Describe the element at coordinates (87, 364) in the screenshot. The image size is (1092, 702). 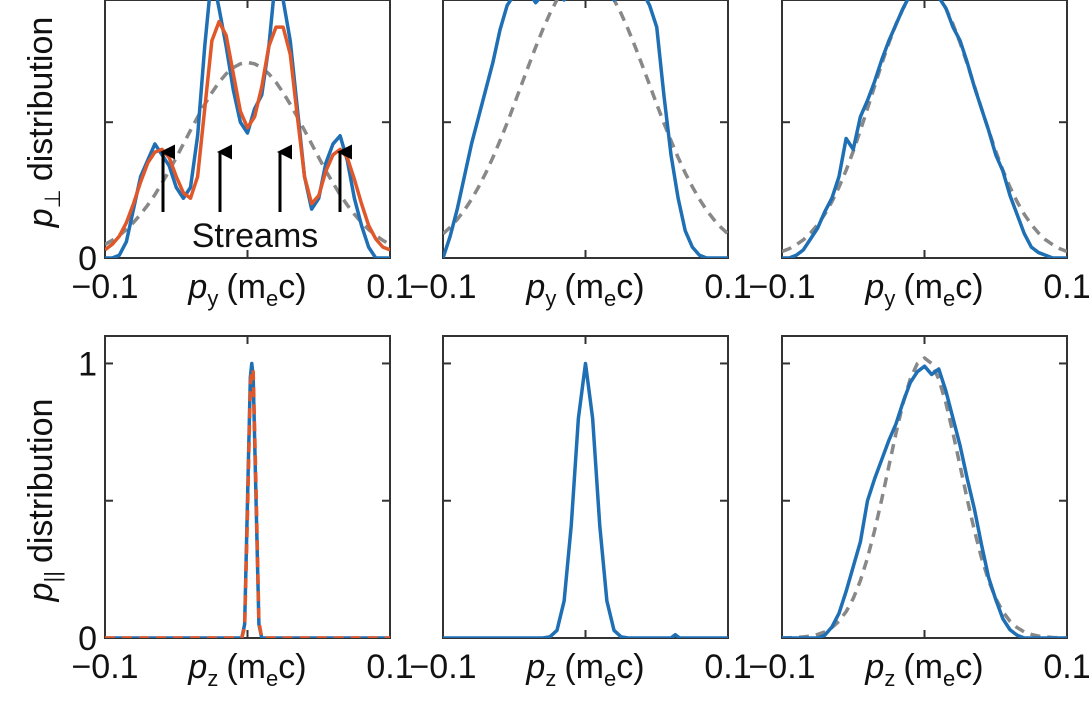
I see `y-tick-label: 1` at that location.